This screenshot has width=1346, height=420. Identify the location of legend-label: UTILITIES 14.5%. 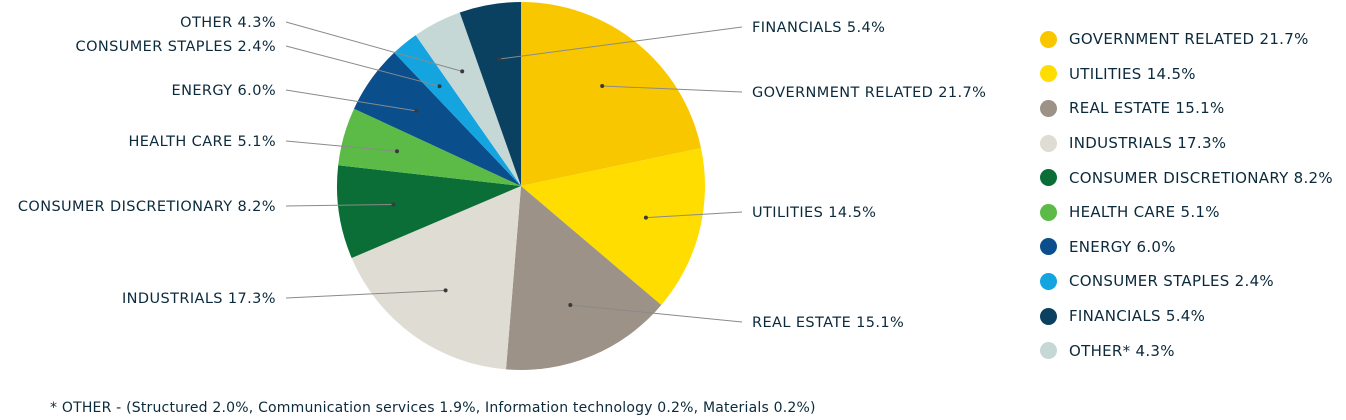
(1132, 73).